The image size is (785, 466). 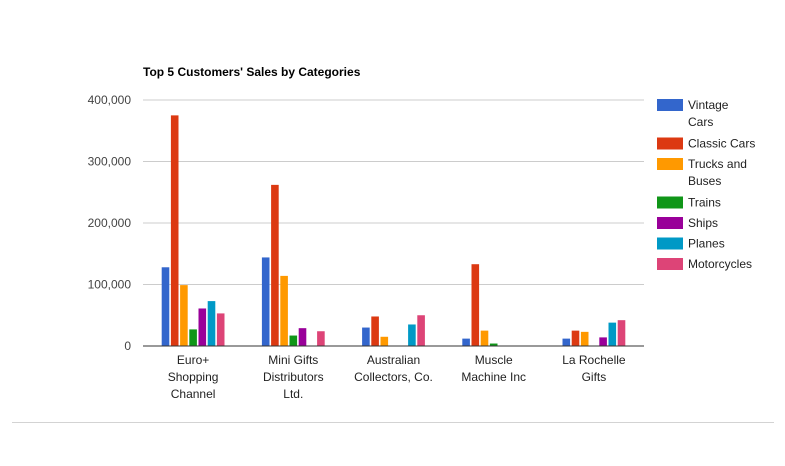 I want to click on legend-entry: Trucks and Buses, so click(x=717, y=172).